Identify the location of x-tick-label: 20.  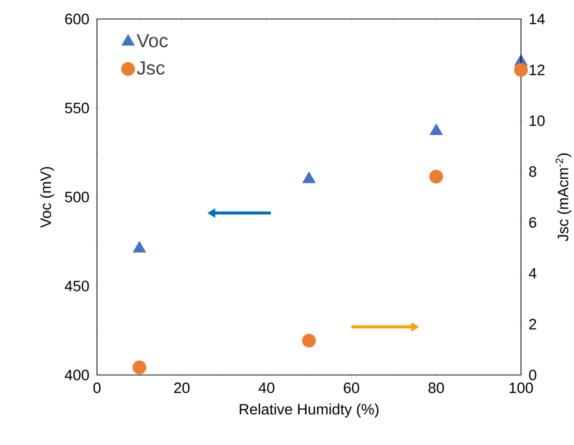
(182, 388).